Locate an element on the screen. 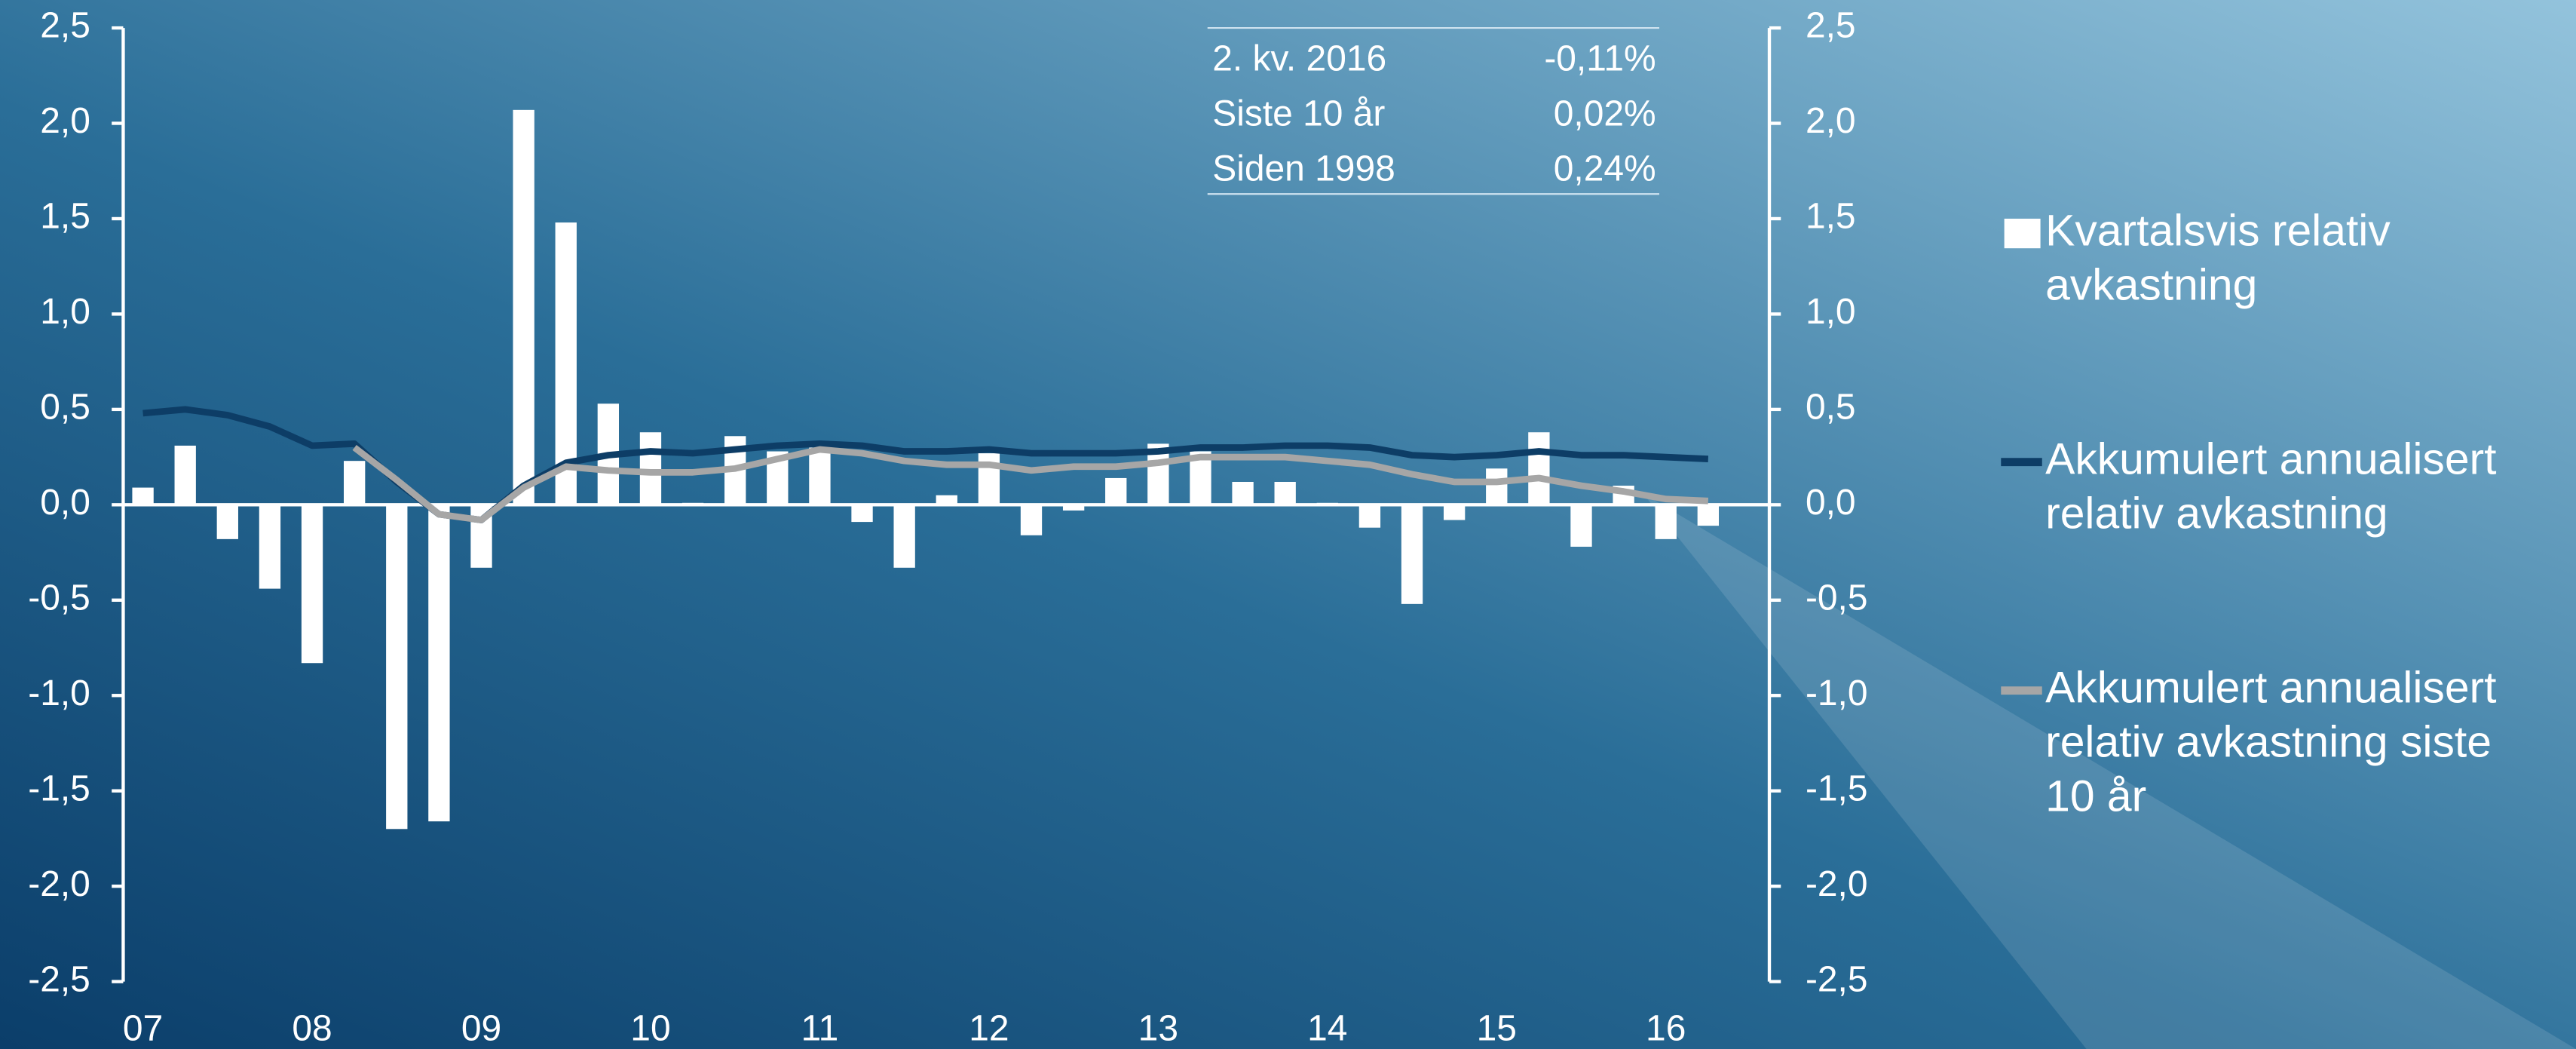 This screenshot has width=2576, height=1049. y-tick-label: 0,5 is located at coordinates (65, 408).